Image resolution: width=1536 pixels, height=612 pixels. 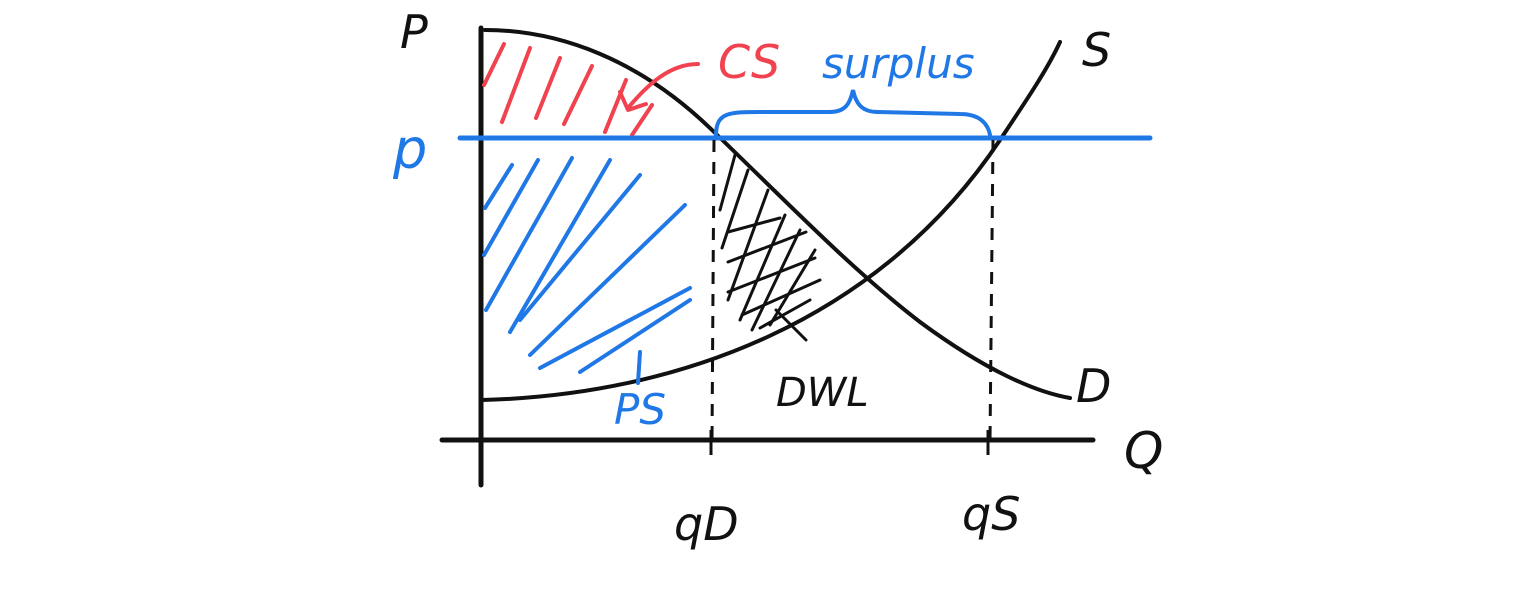 I want to click on price-axis-label: P, so click(x=414, y=32).